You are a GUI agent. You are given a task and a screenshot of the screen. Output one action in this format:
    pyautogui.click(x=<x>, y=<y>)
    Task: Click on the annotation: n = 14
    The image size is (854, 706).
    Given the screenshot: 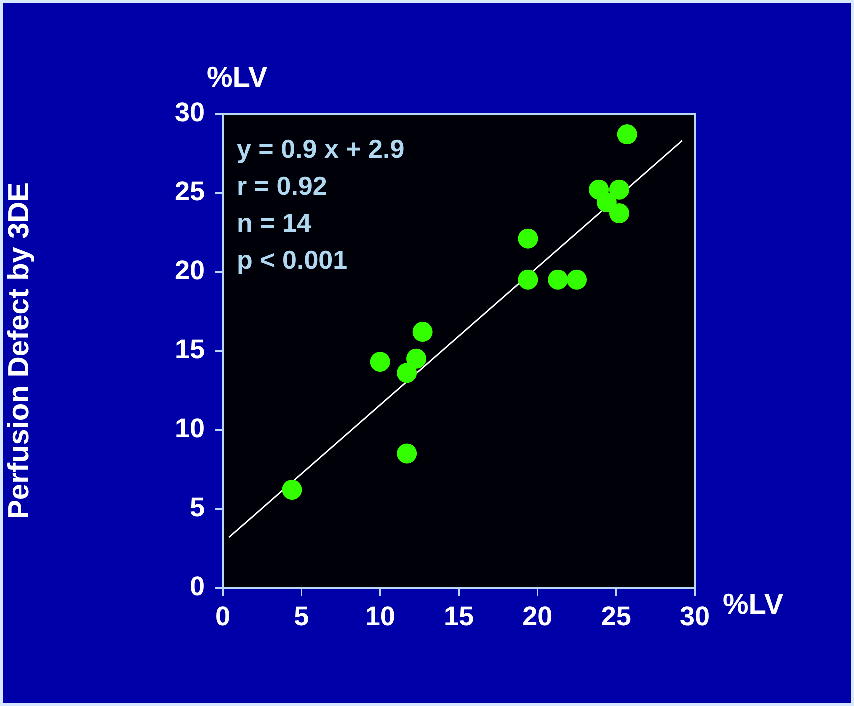 What is the action you would take?
    pyautogui.click(x=274, y=223)
    